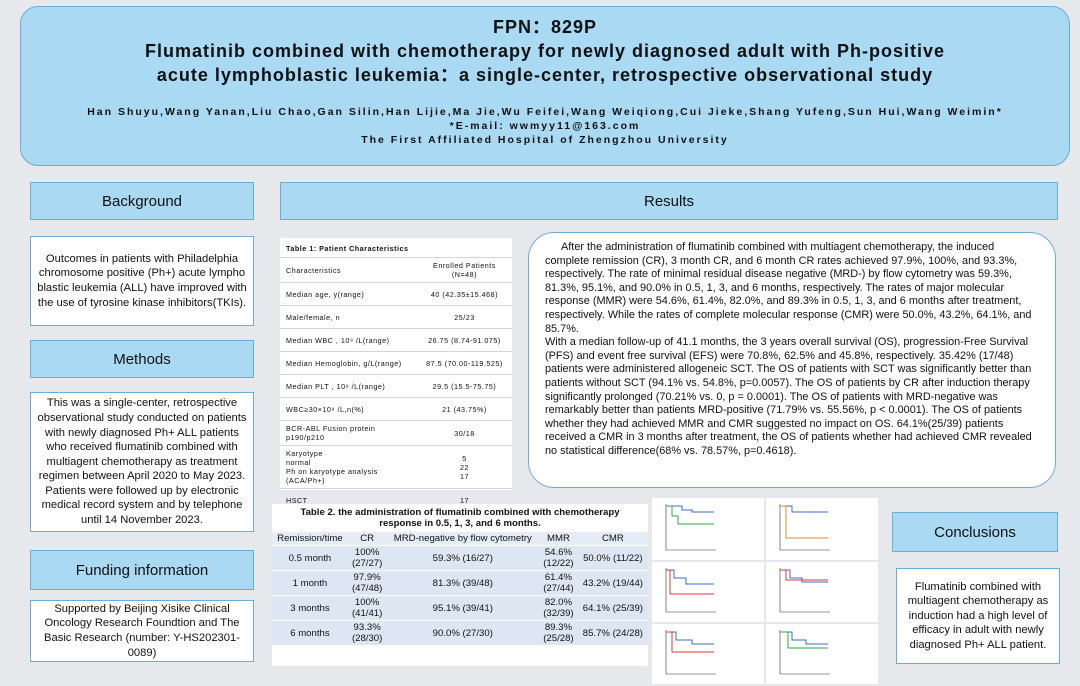 Image resolution: width=1080 pixels, height=686 pixels. What do you see at coordinates (348, 317) in the screenshot?
I see `table-cell: Male/female, n` at bounding box center [348, 317].